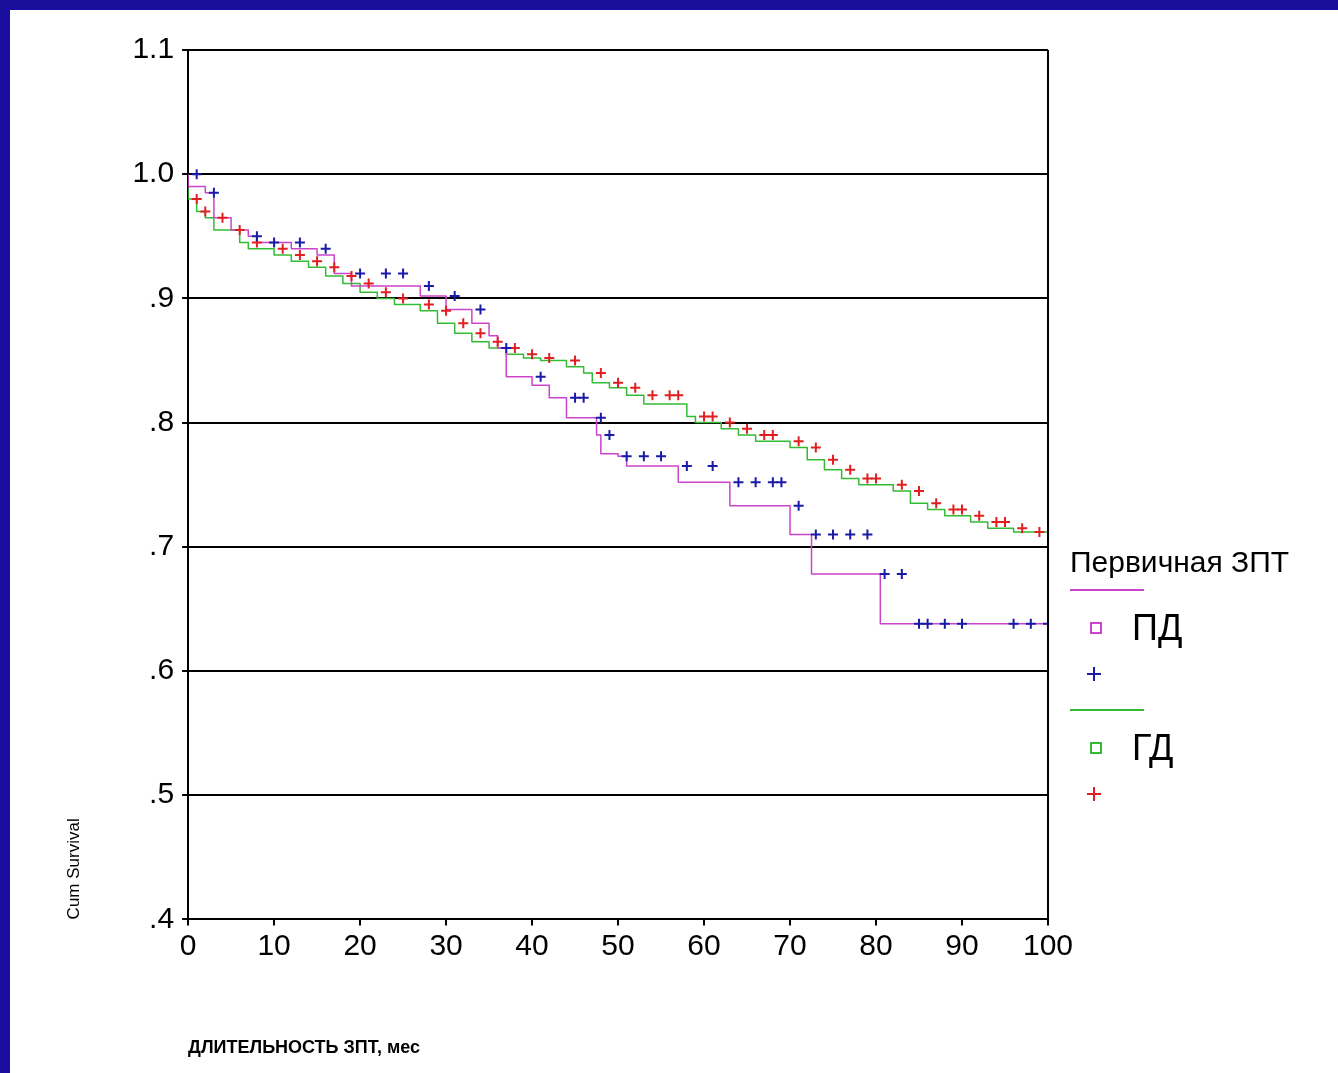 This screenshot has height=1073, width=1338. What do you see at coordinates (618, 944) in the screenshot?
I see `x-tick-label: 50` at bounding box center [618, 944].